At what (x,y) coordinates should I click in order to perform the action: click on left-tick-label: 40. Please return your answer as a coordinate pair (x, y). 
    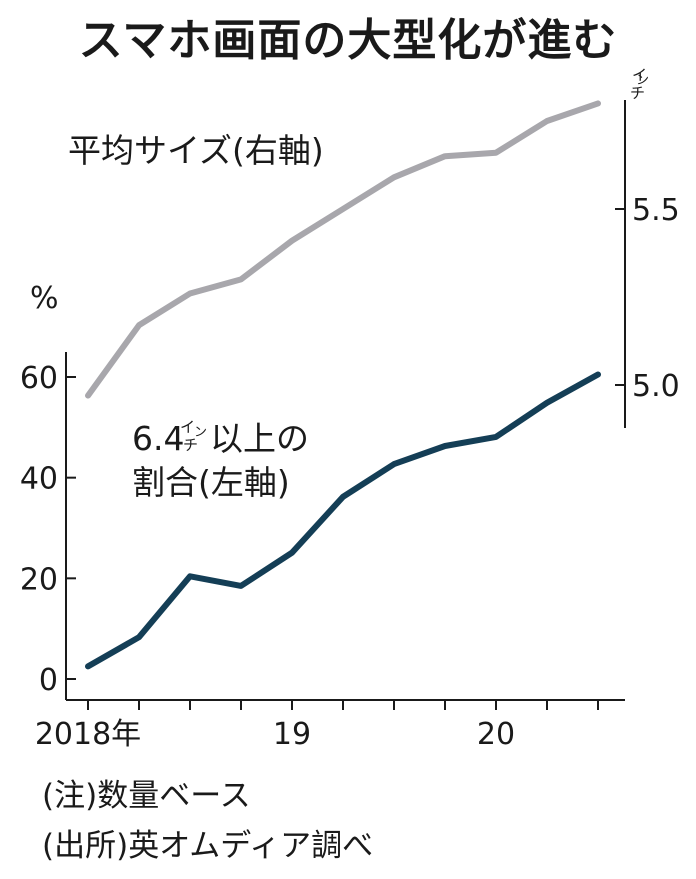
    Looking at the image, I should click on (39, 479).